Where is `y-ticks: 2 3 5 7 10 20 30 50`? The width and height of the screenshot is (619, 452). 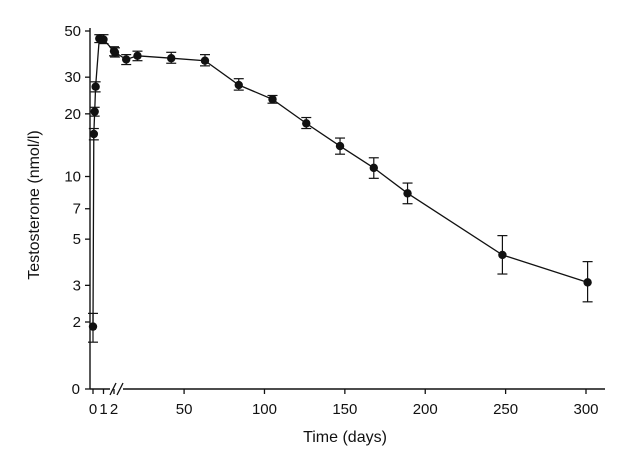 y-ticks: 2 3 5 7 10 20 30 50 is located at coordinates (77, 177).